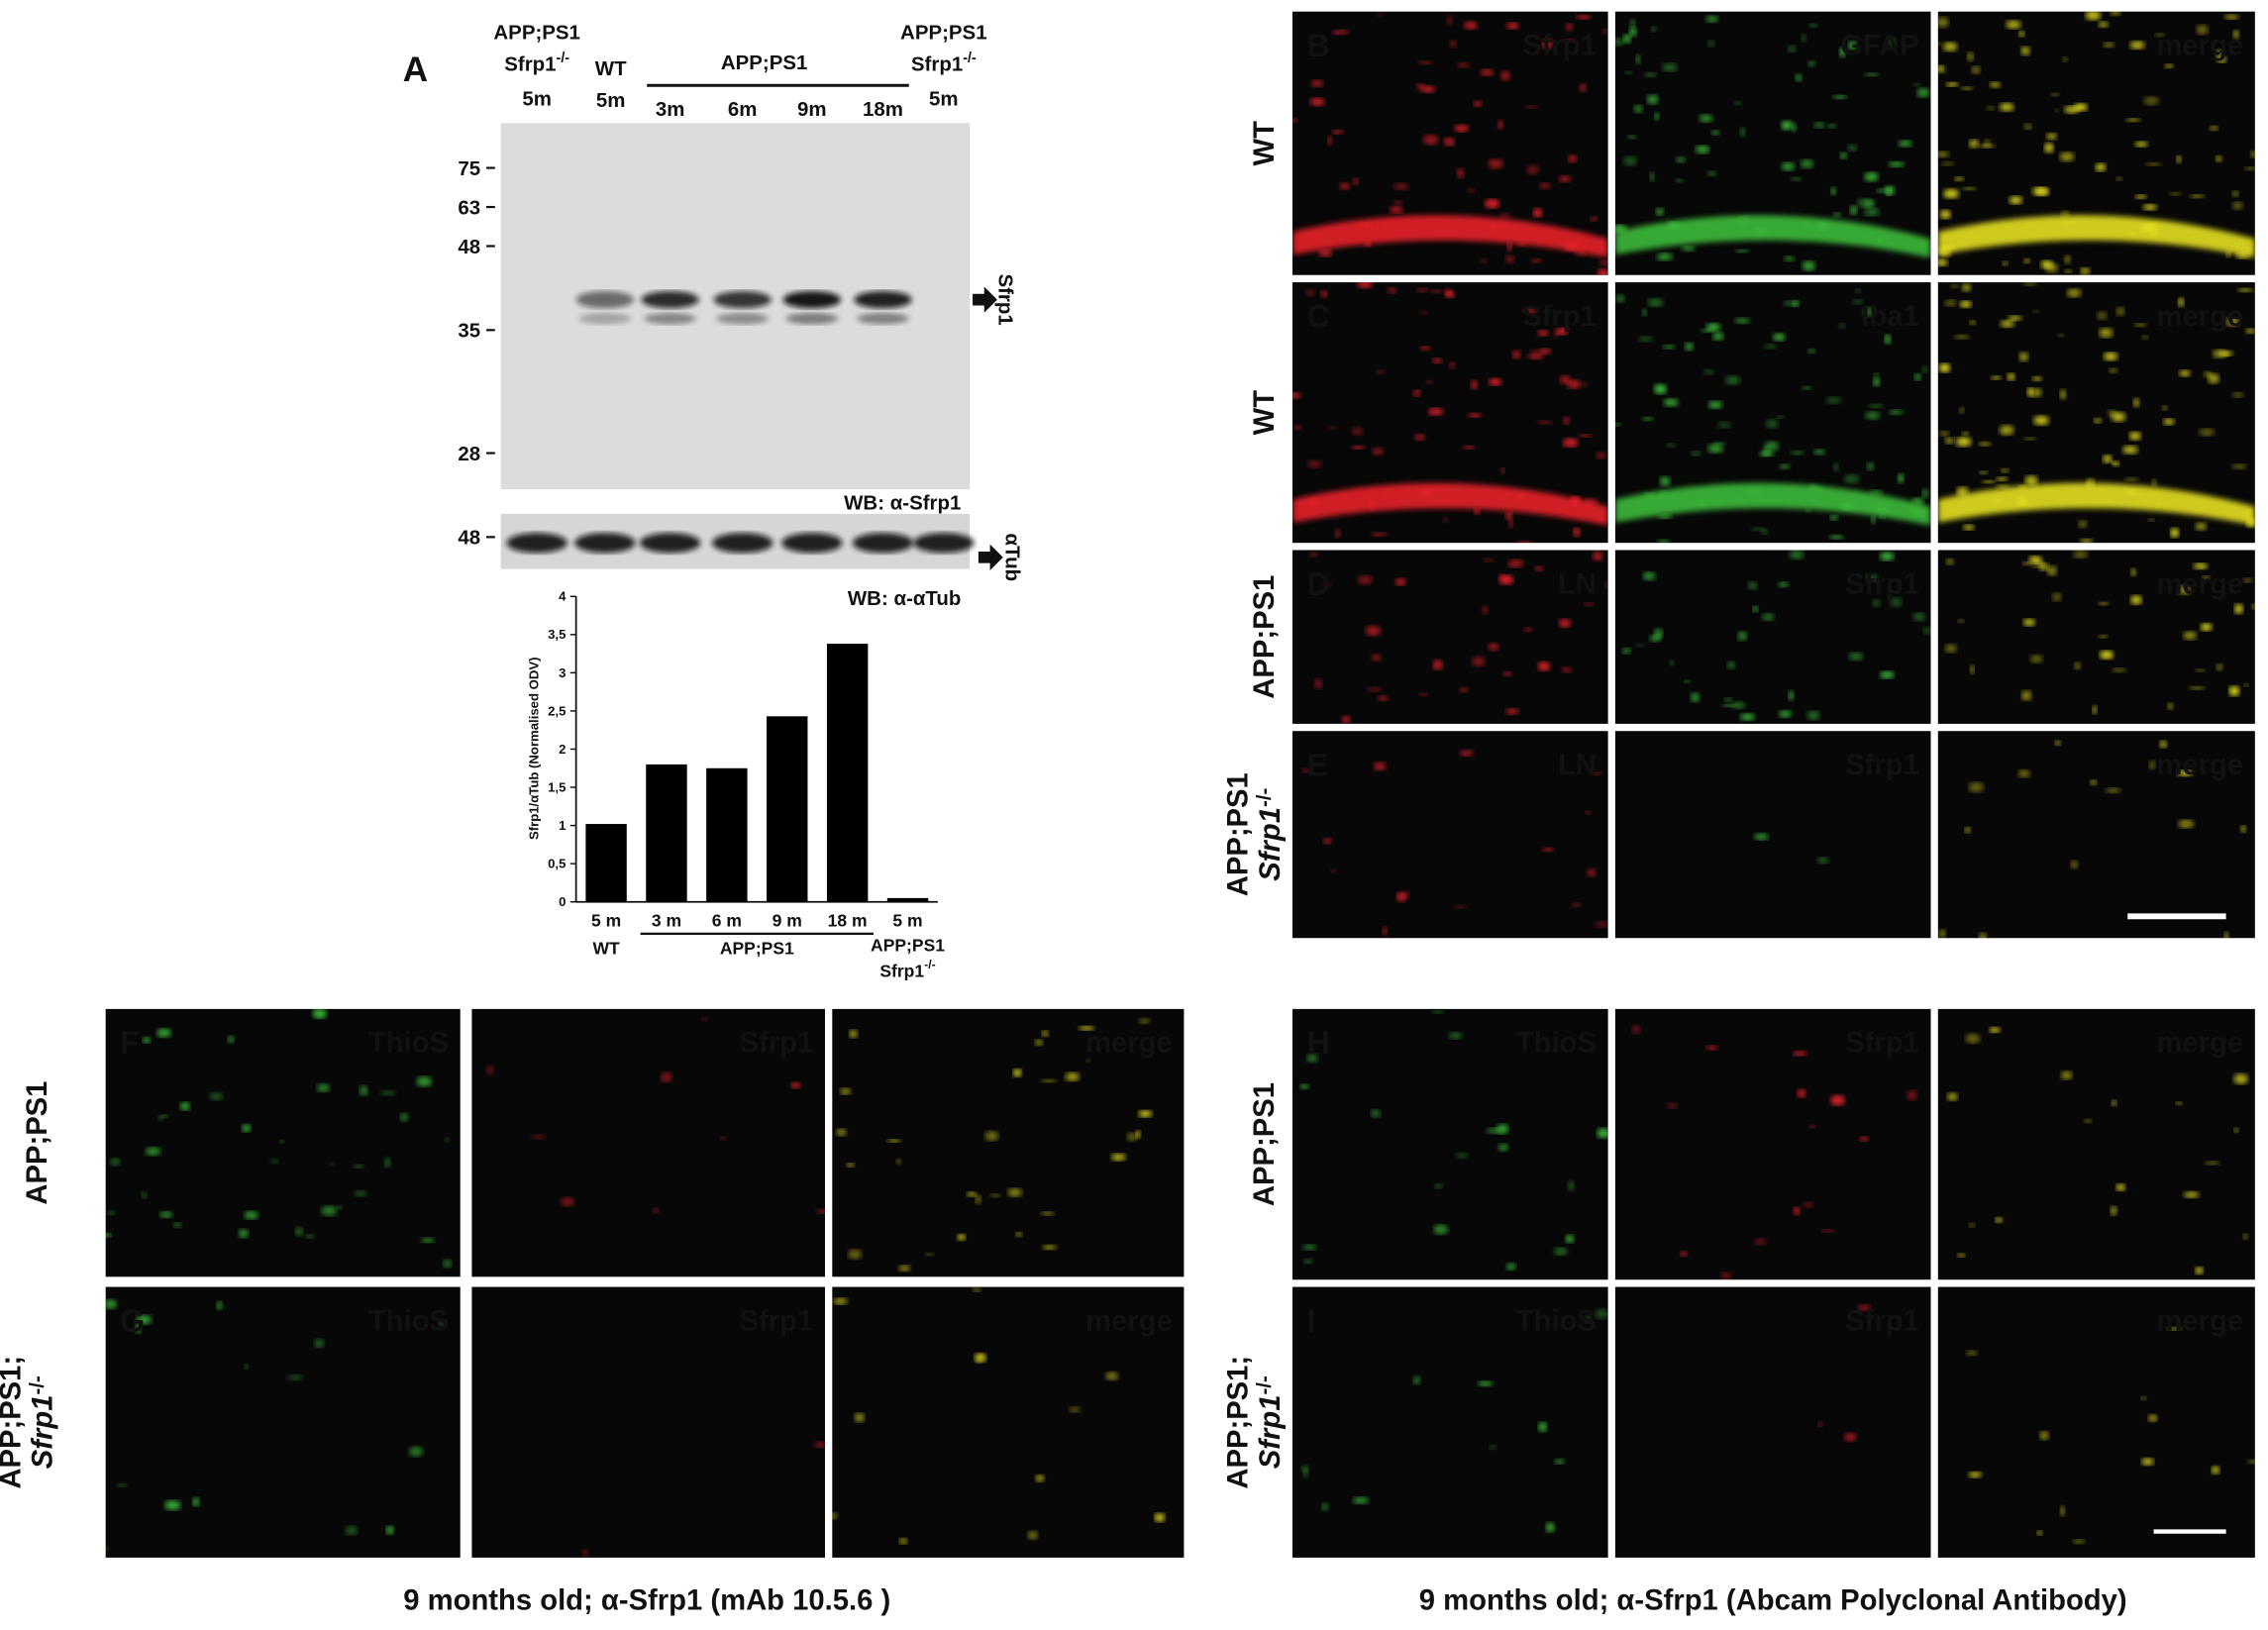 Image resolution: width=2268 pixels, height=1630 pixels. Describe the element at coordinates (2096, 637) in the screenshot. I see `micrograph` at that location.